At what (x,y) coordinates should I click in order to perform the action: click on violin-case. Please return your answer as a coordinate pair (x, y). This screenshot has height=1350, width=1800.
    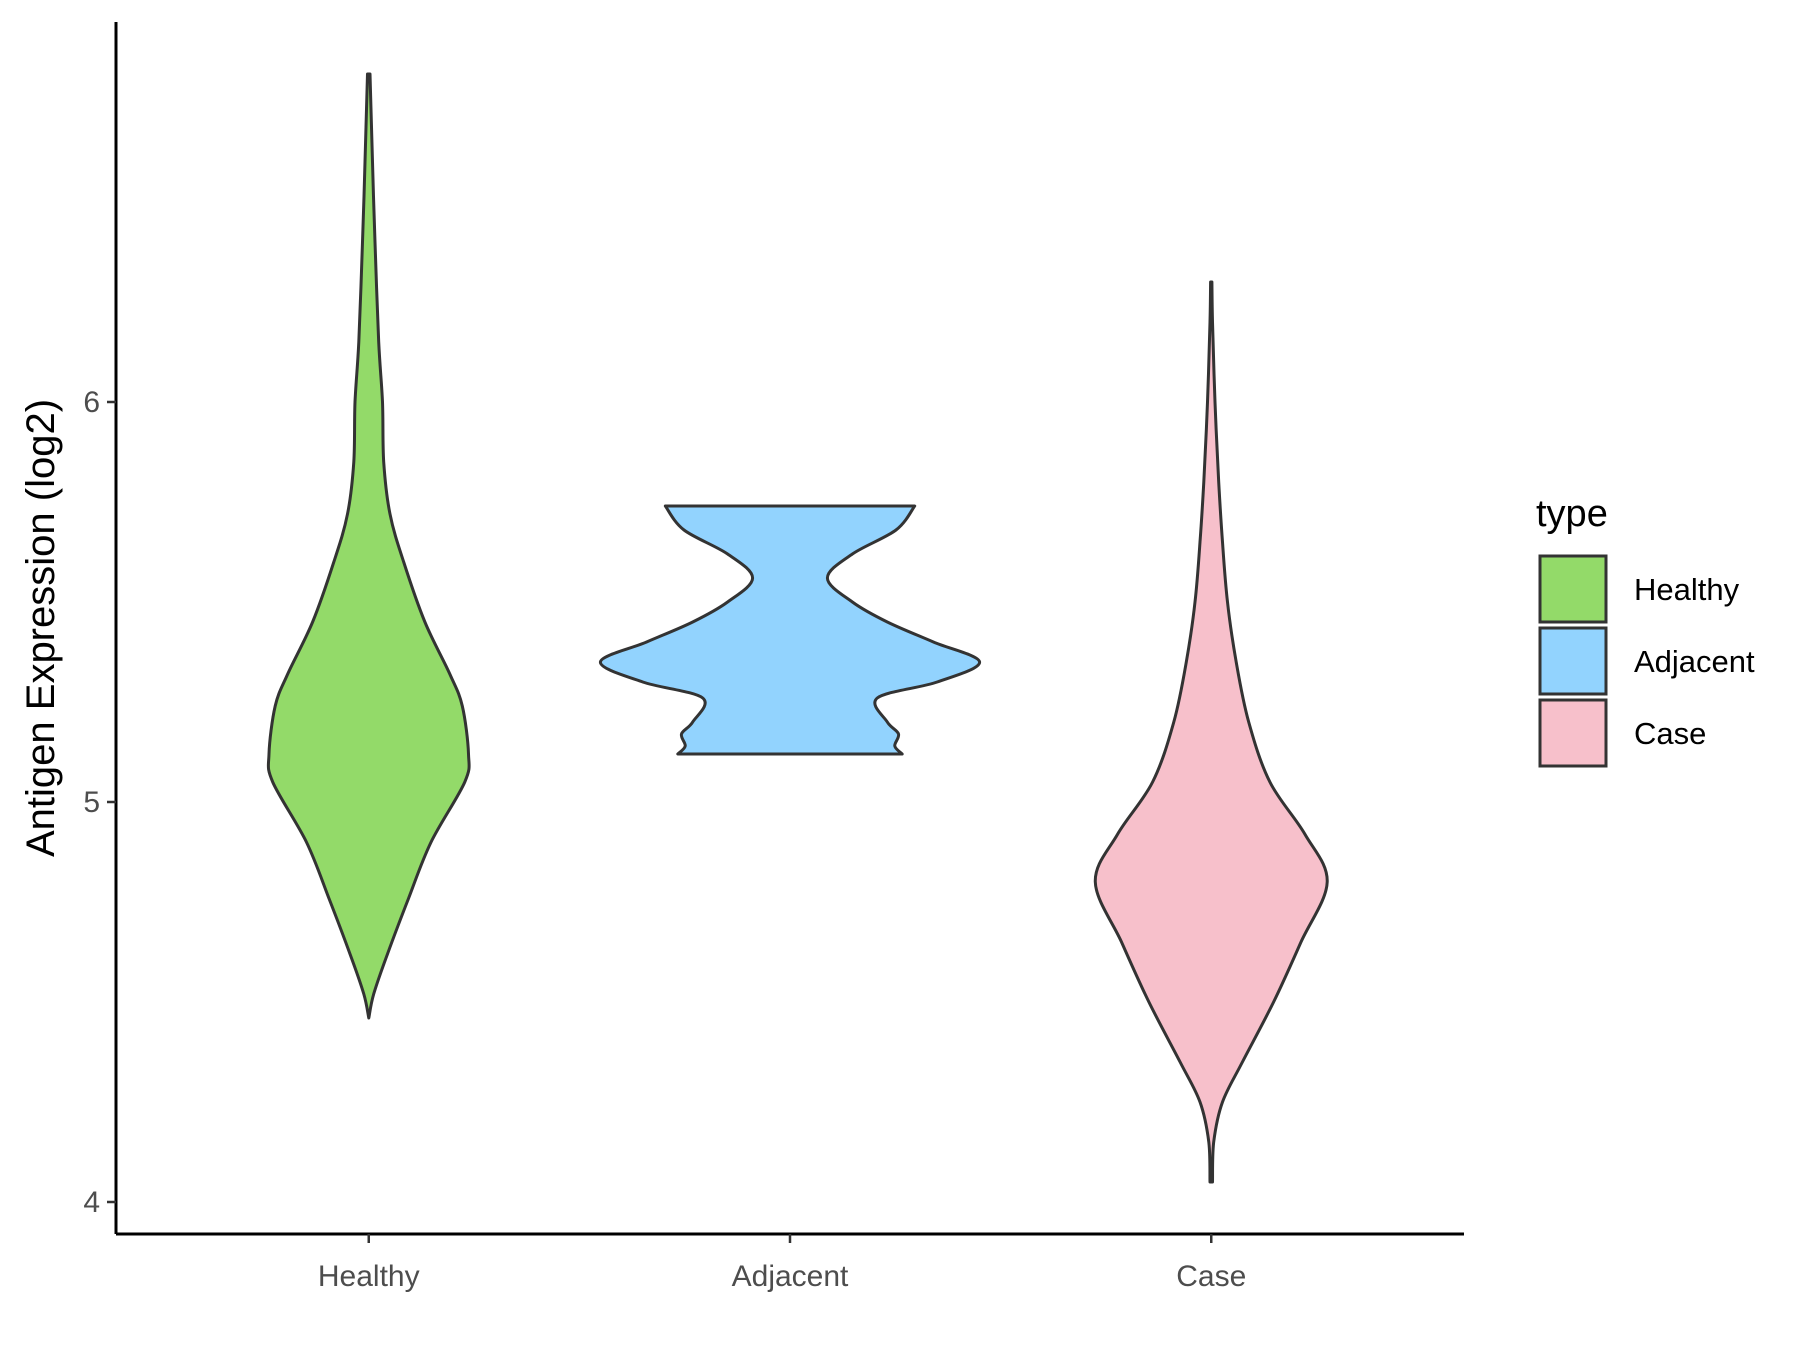
    Looking at the image, I should click on (1211, 732).